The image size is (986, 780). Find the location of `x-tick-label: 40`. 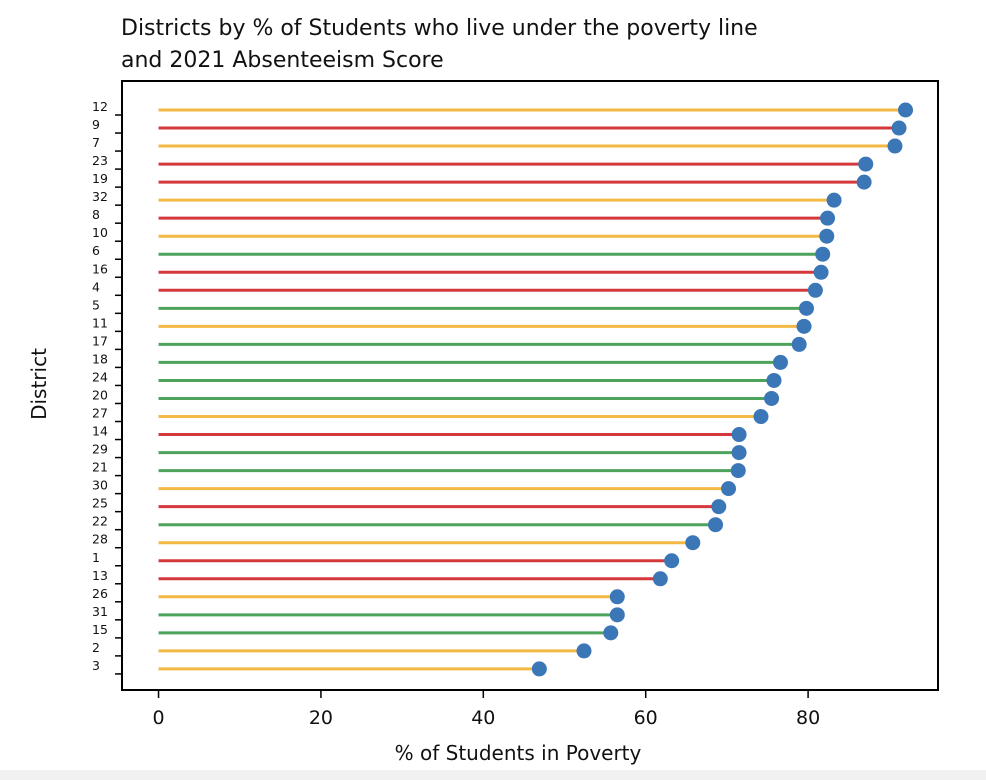

x-tick-label: 40 is located at coordinates (483, 718).